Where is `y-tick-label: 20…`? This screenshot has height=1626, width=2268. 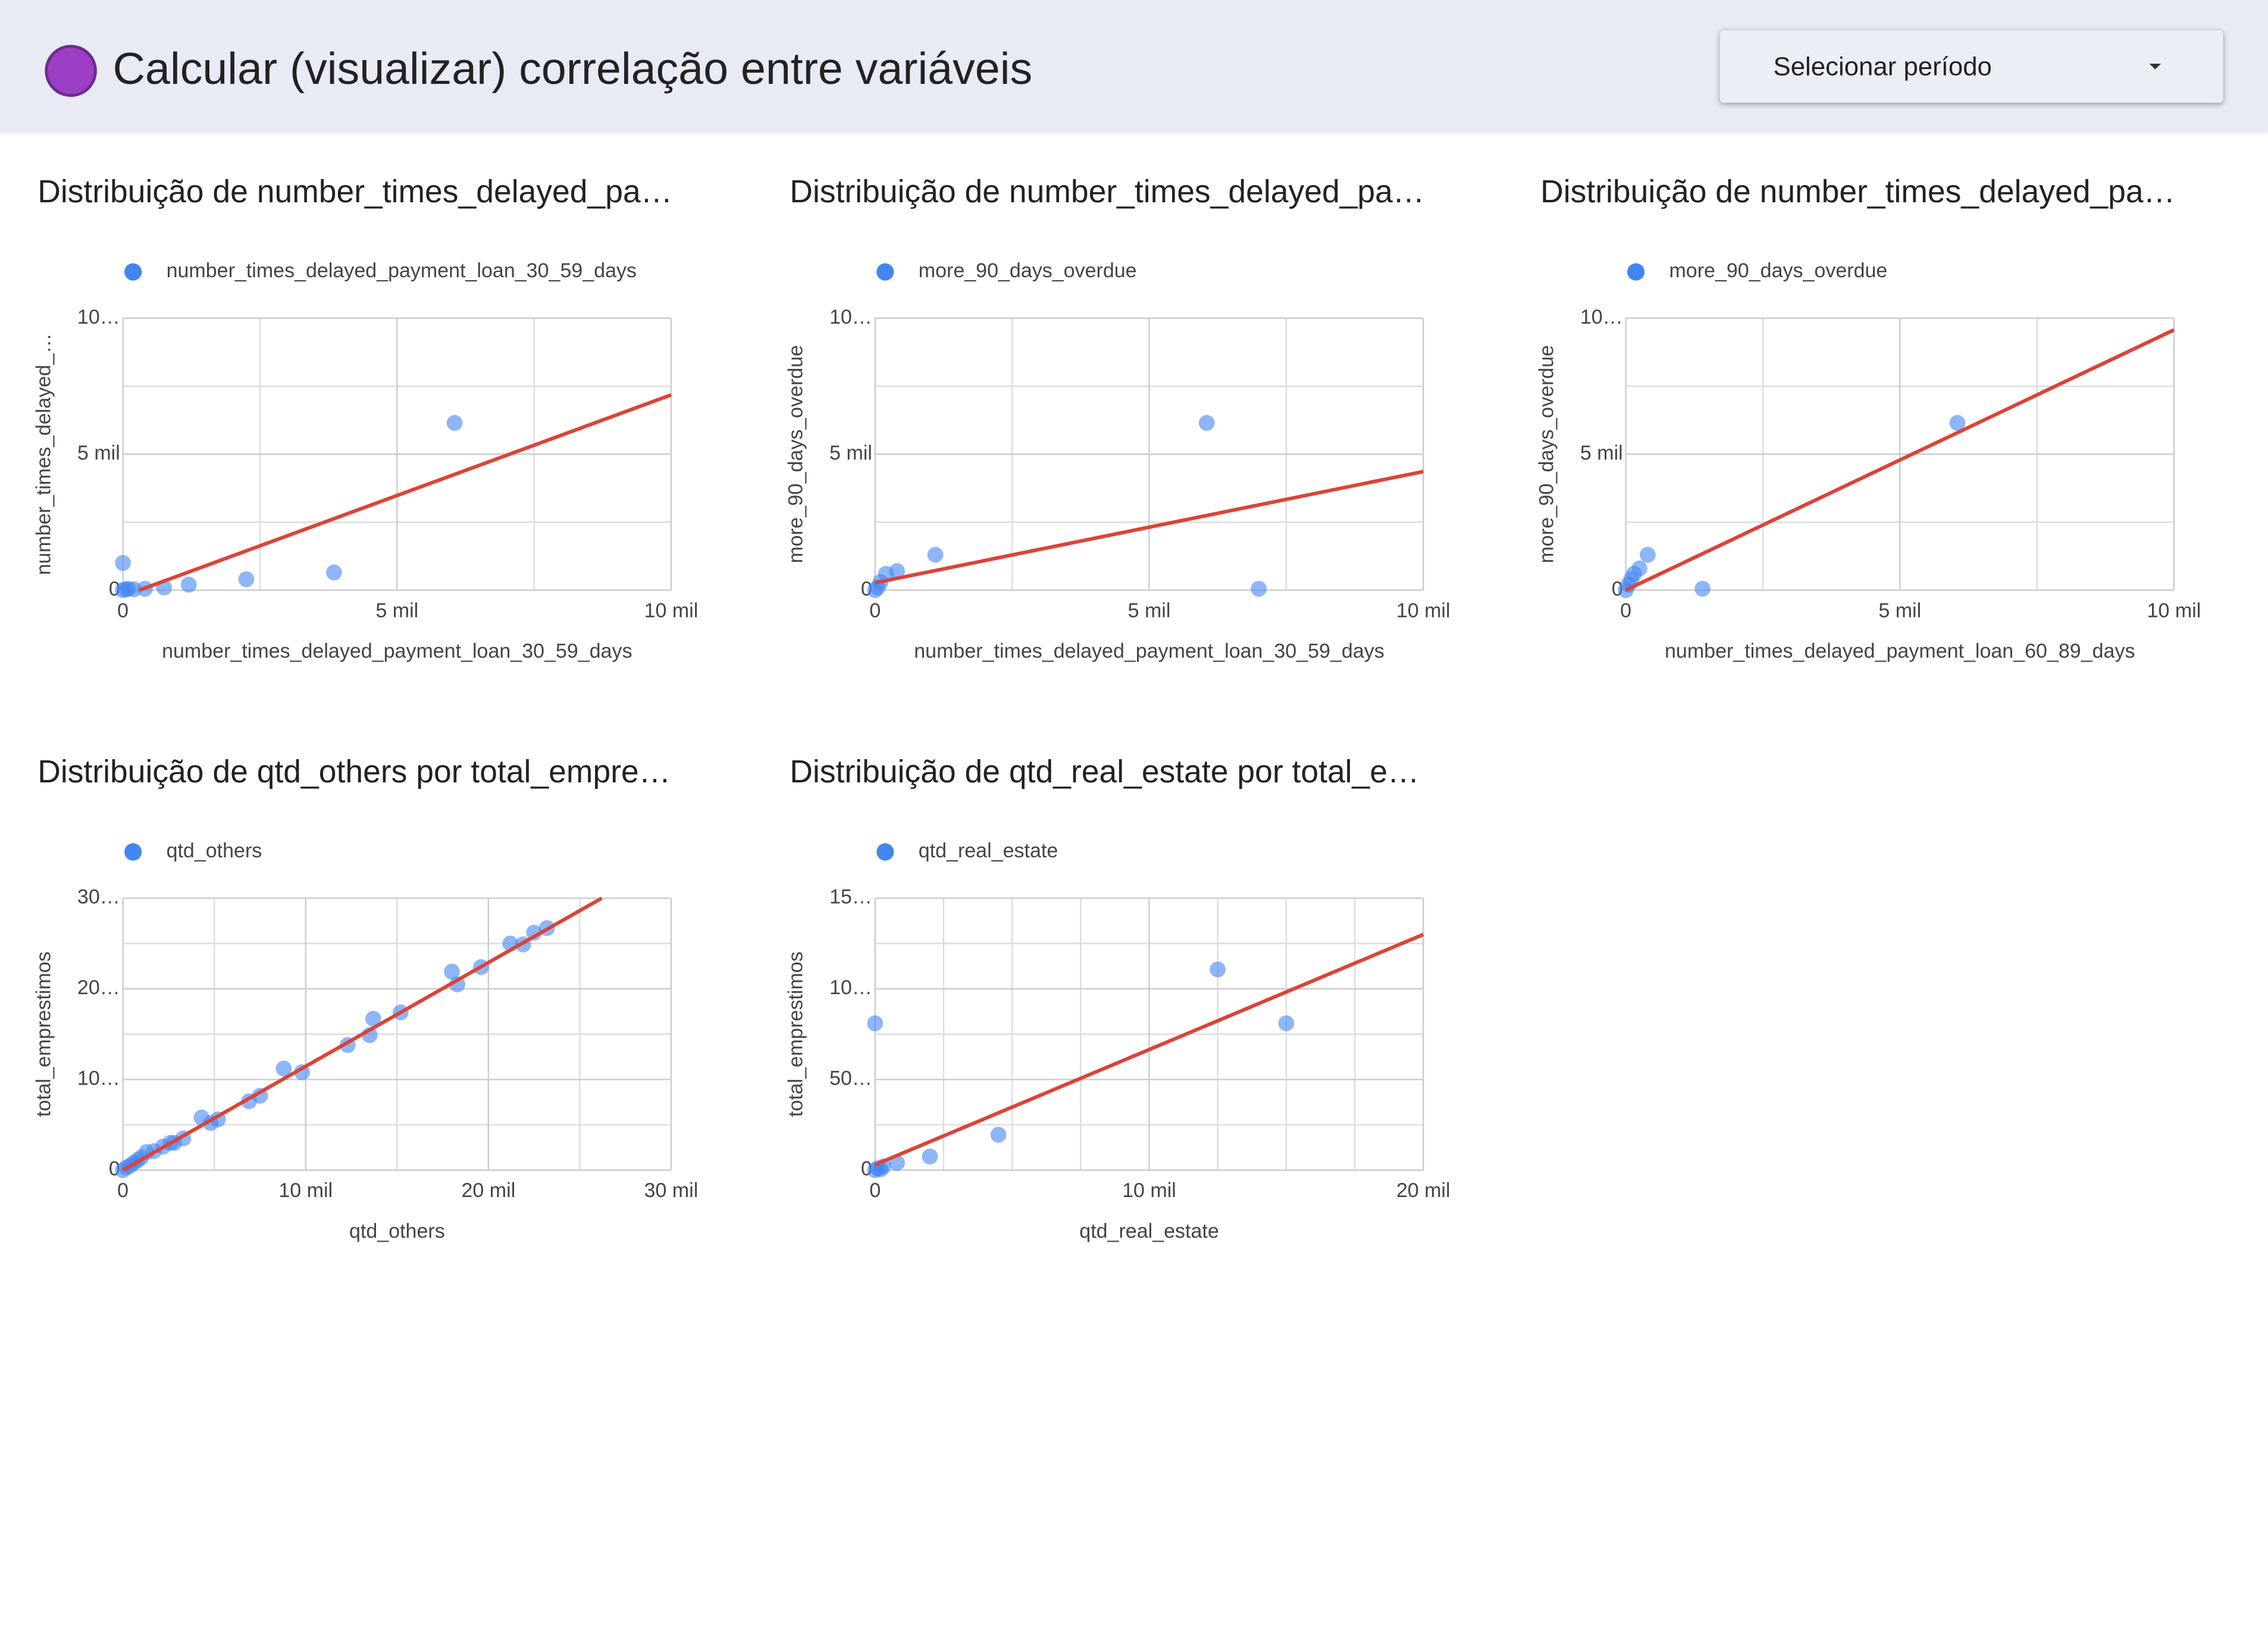 y-tick-label: 20… is located at coordinates (99, 987).